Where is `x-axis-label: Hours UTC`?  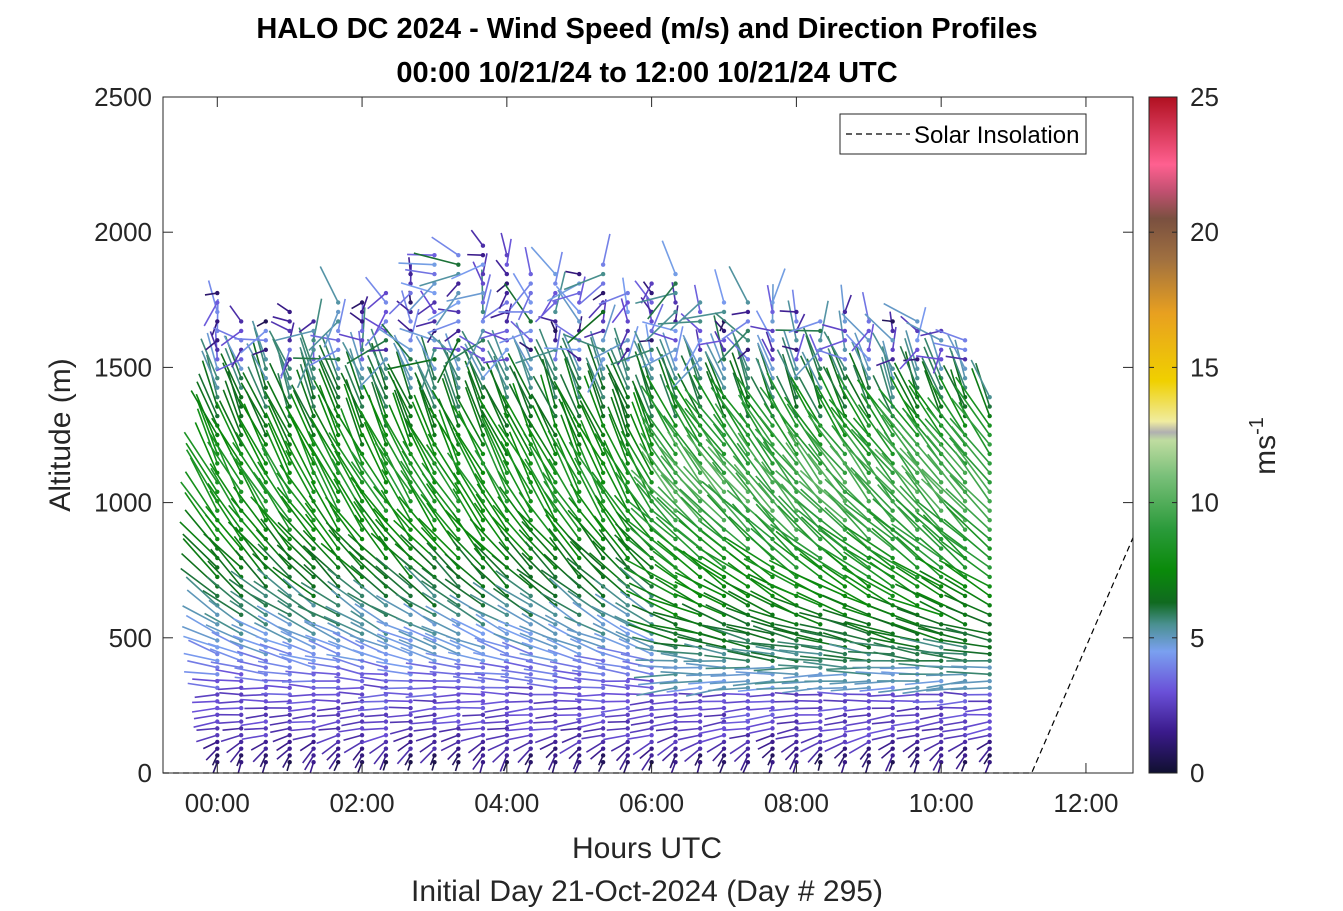
x-axis-label: Hours UTC is located at coordinates (647, 848).